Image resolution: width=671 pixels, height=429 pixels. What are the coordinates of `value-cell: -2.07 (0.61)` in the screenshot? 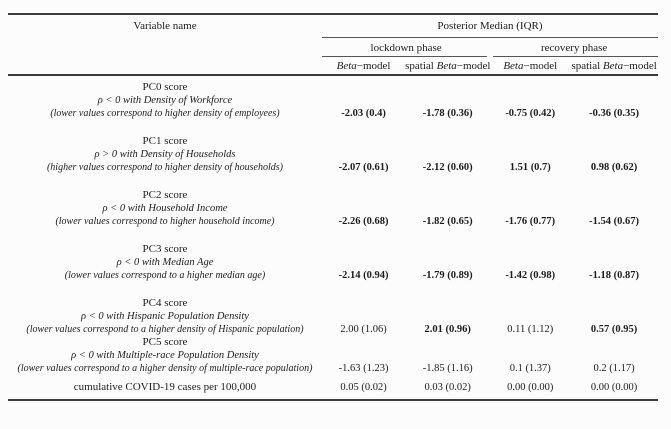 It's located at (363, 167).